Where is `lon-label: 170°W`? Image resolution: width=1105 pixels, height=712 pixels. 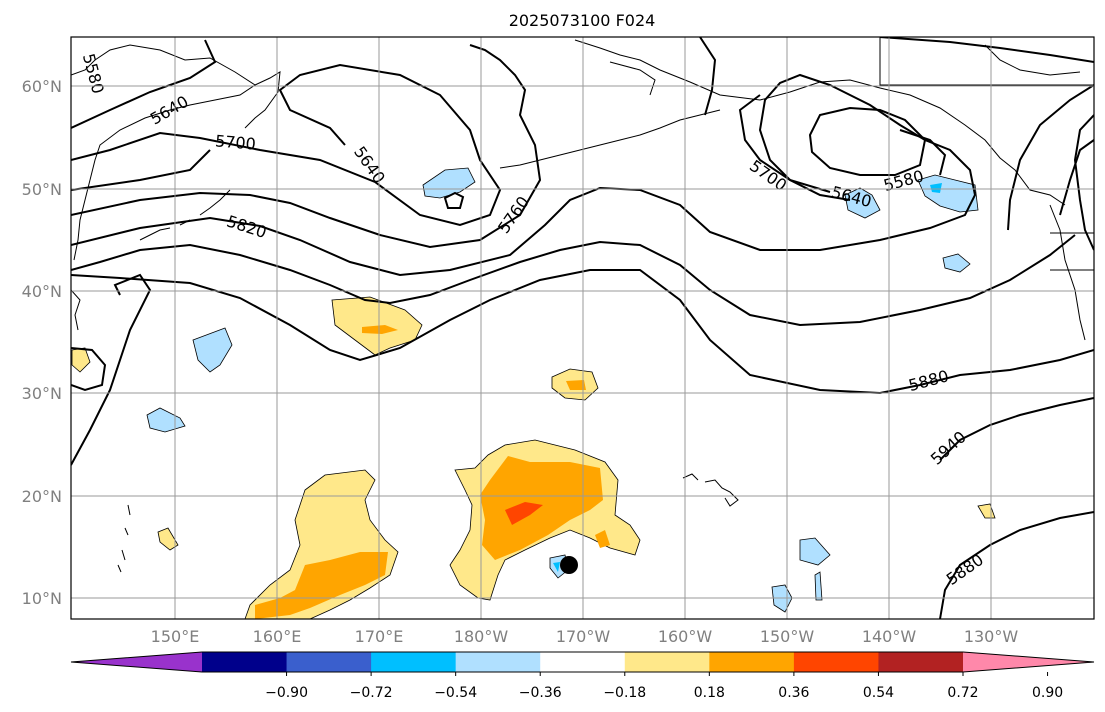 lon-label: 170°W is located at coordinates (583, 636).